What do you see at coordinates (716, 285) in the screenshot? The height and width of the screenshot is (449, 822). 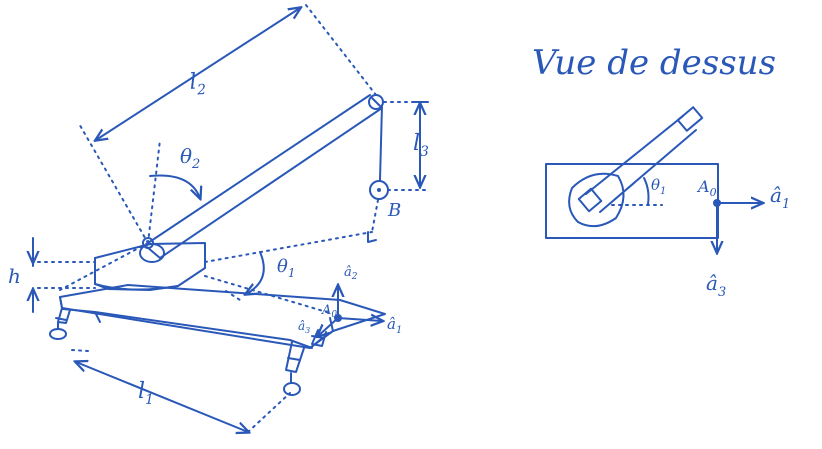 I see `top-view-label-a3: â3` at bounding box center [716, 285].